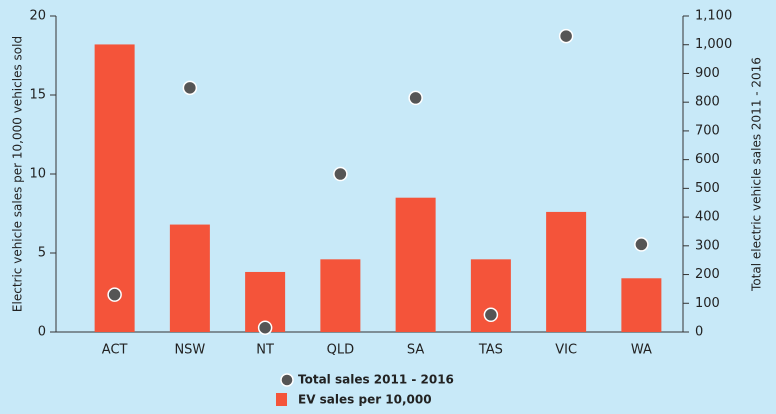  What do you see at coordinates (707, 274) in the screenshot?
I see `y2-tick-label: 200` at bounding box center [707, 274].